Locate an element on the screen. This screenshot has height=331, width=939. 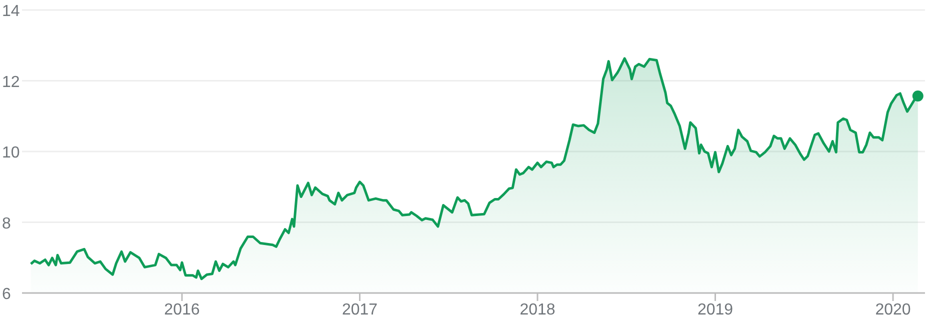
y-tick-label: 14 is located at coordinates (11, 11).